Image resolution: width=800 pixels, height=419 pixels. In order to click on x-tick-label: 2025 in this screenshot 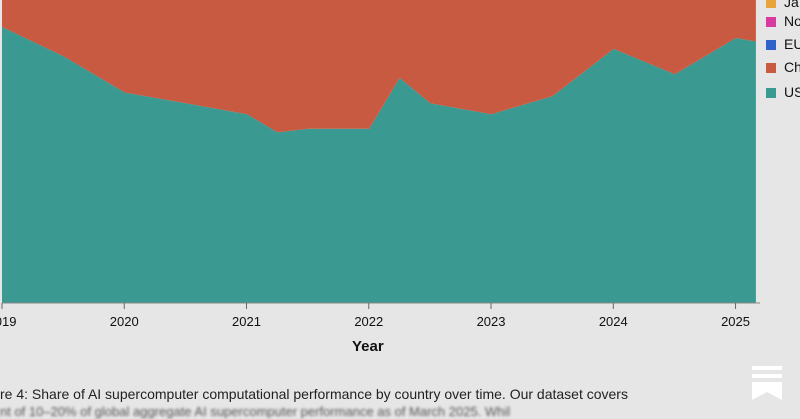, I will do `click(735, 321)`.